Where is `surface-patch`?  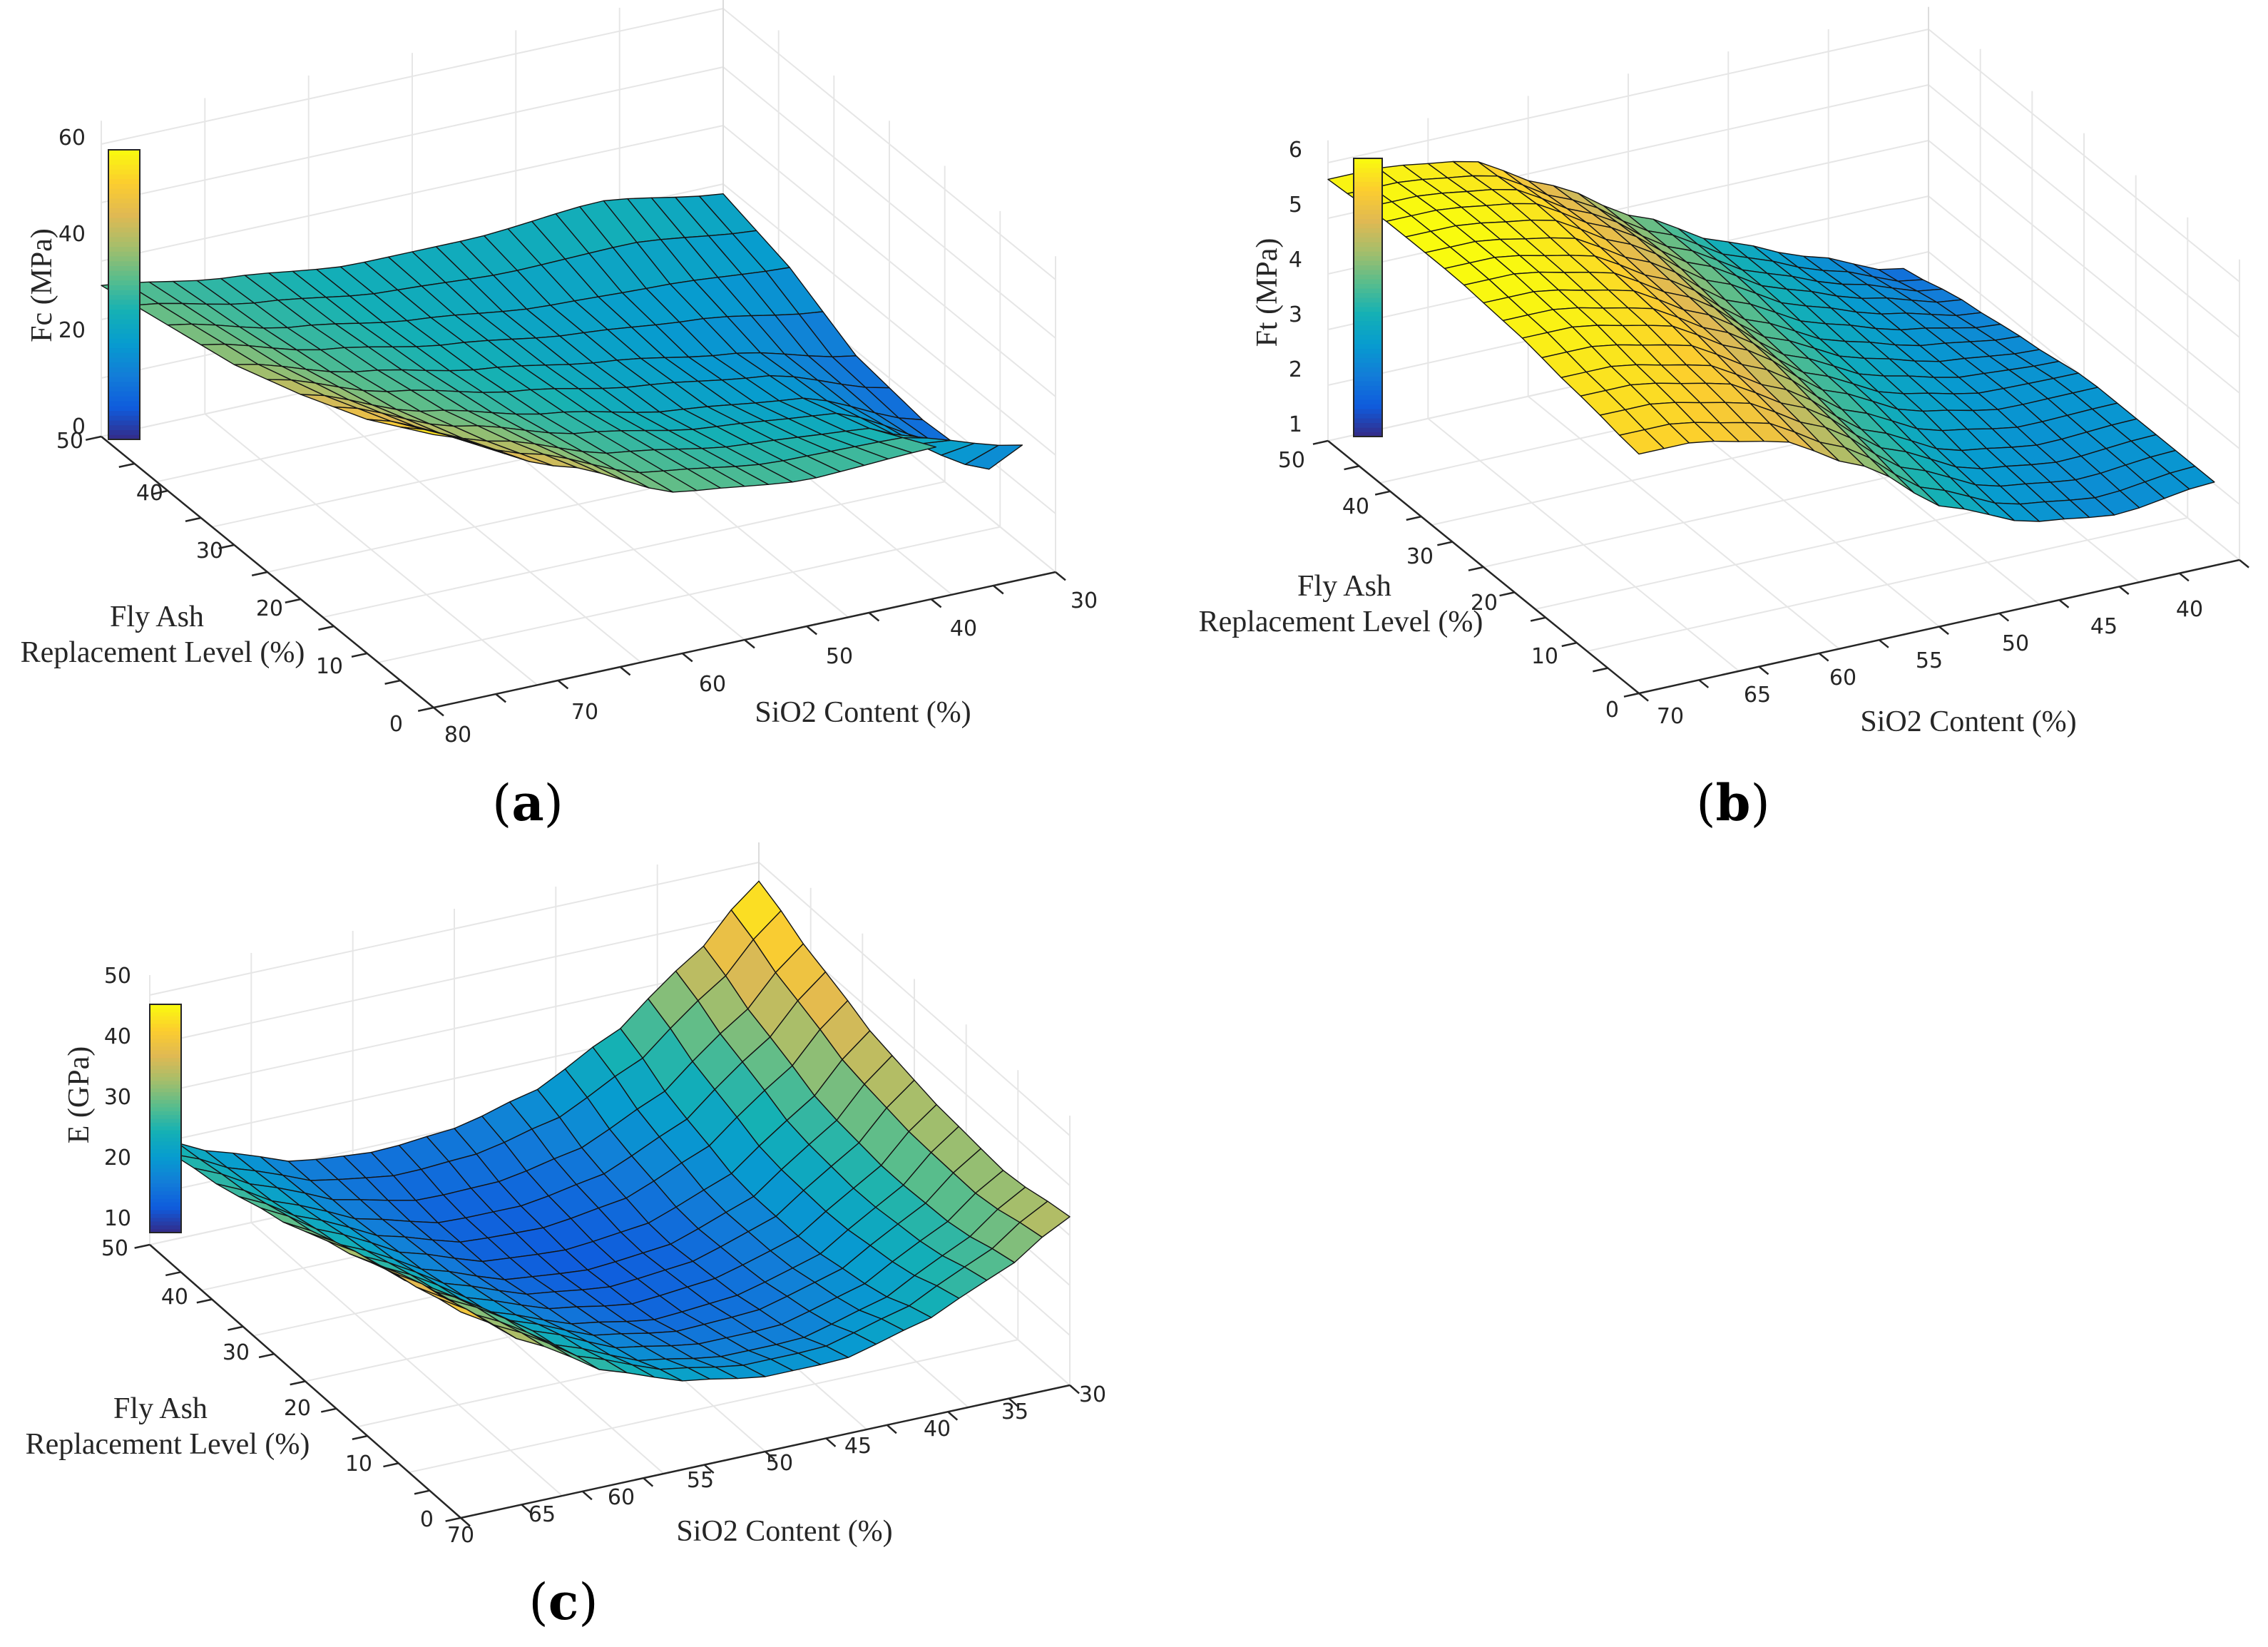 surface-patch is located at coordinates (1642, 442).